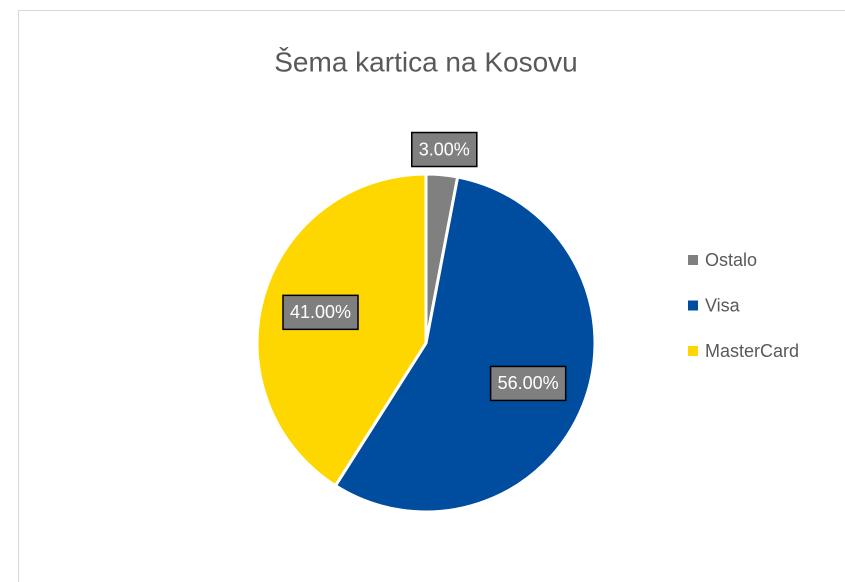 Image resolution: width=845 pixels, height=582 pixels. What do you see at coordinates (723, 305) in the screenshot?
I see `legend-label: Visa` at bounding box center [723, 305].